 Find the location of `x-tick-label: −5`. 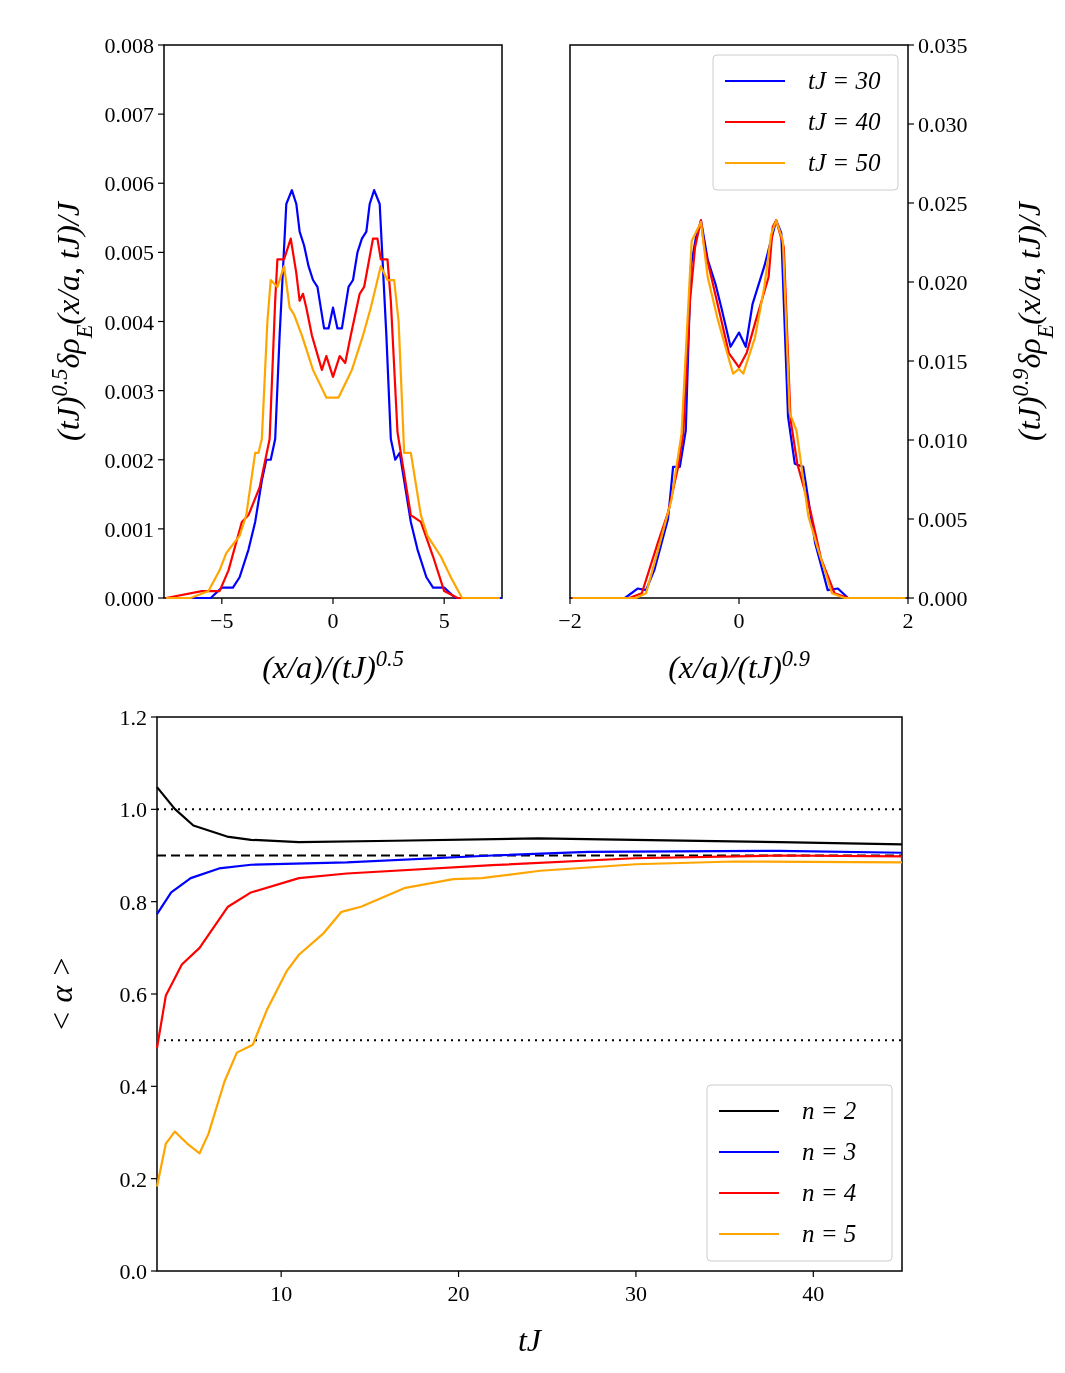

x-tick-label: −5 is located at coordinates (222, 620).